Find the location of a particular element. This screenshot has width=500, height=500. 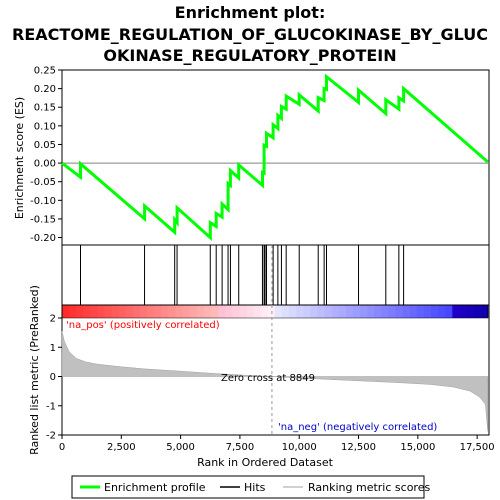

legend-ranking-label: Ranking metric scores is located at coordinates (369, 487).